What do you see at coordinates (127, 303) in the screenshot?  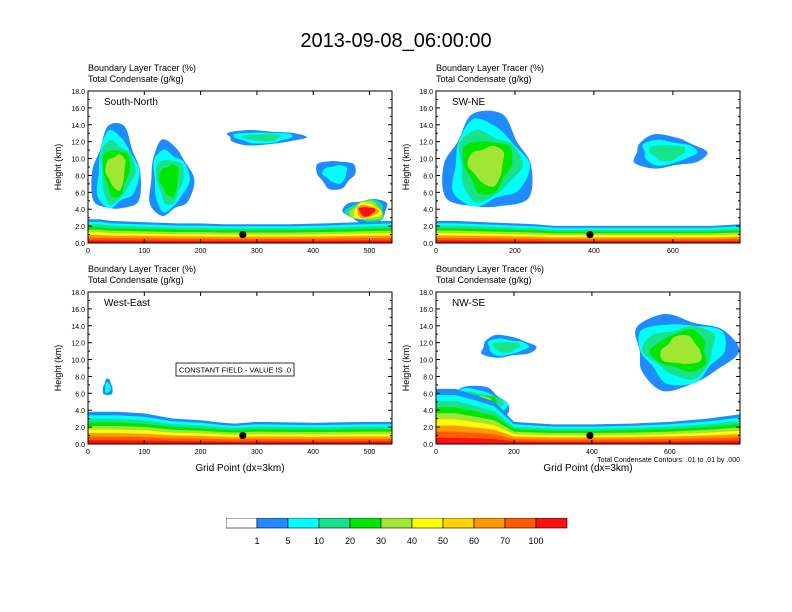 I see `direction-label: West-East` at bounding box center [127, 303].